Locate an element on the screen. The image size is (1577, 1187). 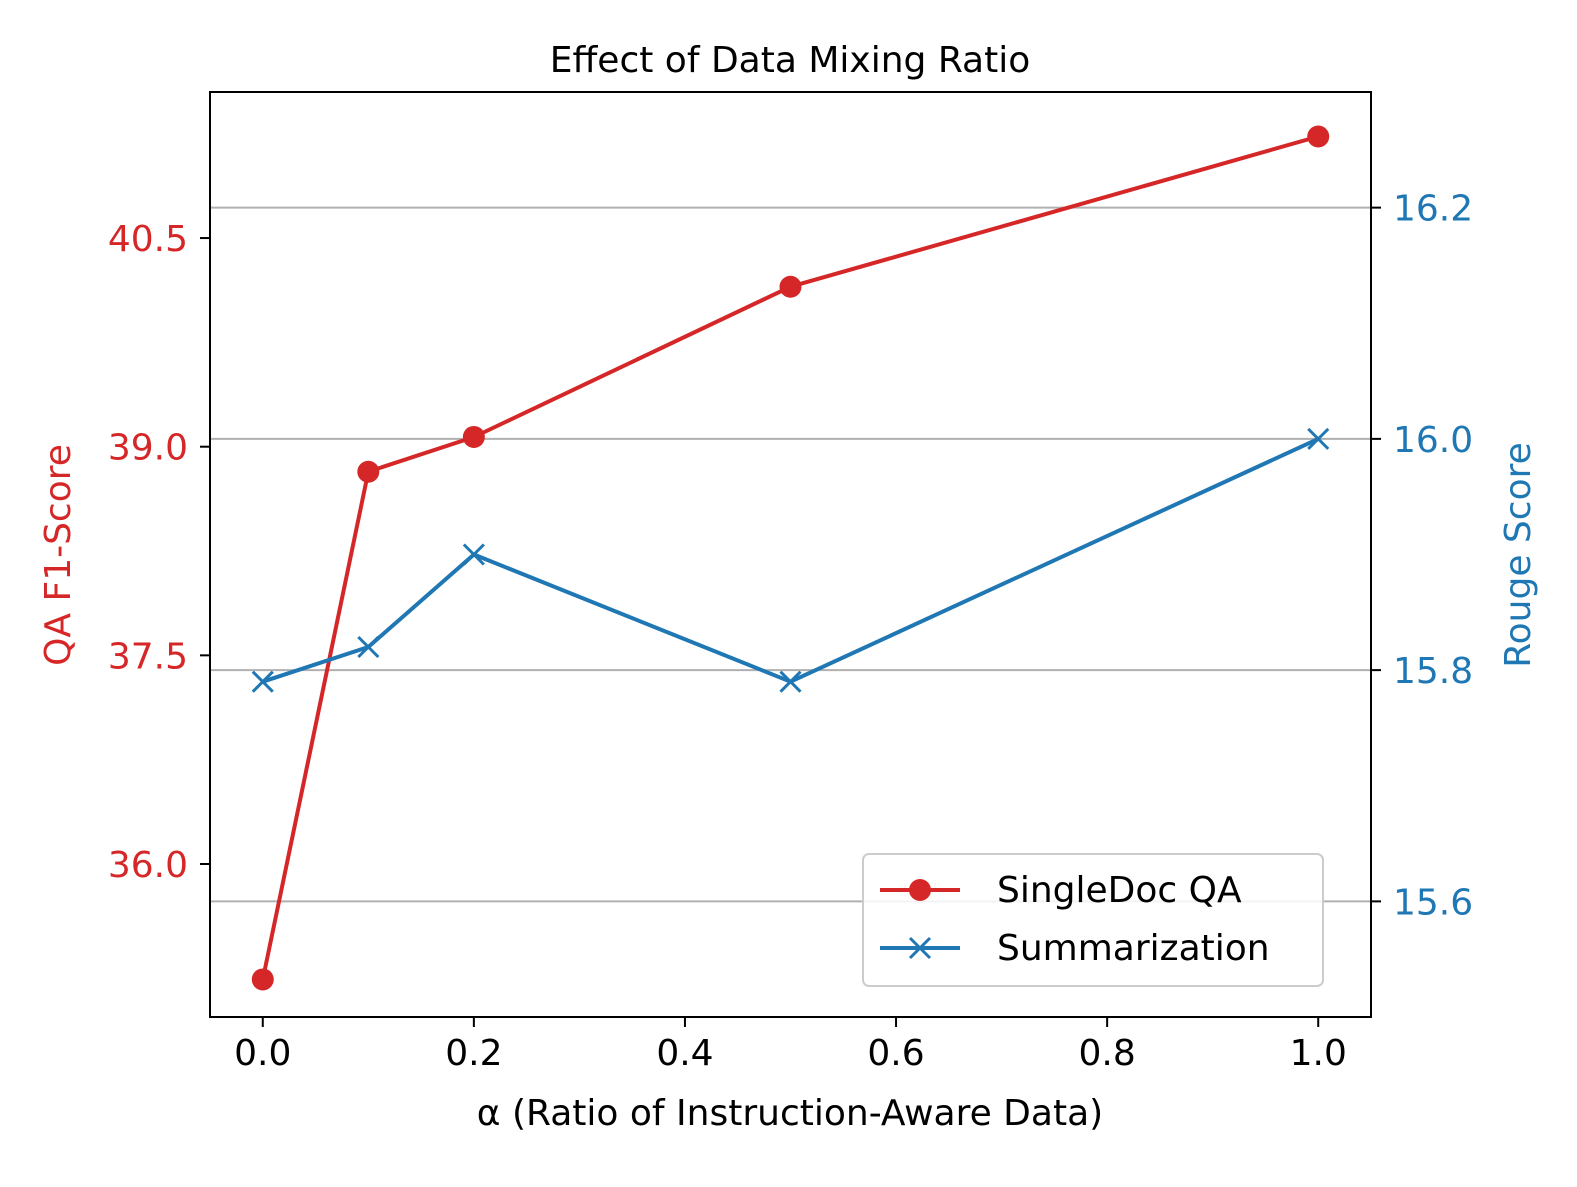
y-right-tick-label-1: 15.8 is located at coordinates (1433, 671).